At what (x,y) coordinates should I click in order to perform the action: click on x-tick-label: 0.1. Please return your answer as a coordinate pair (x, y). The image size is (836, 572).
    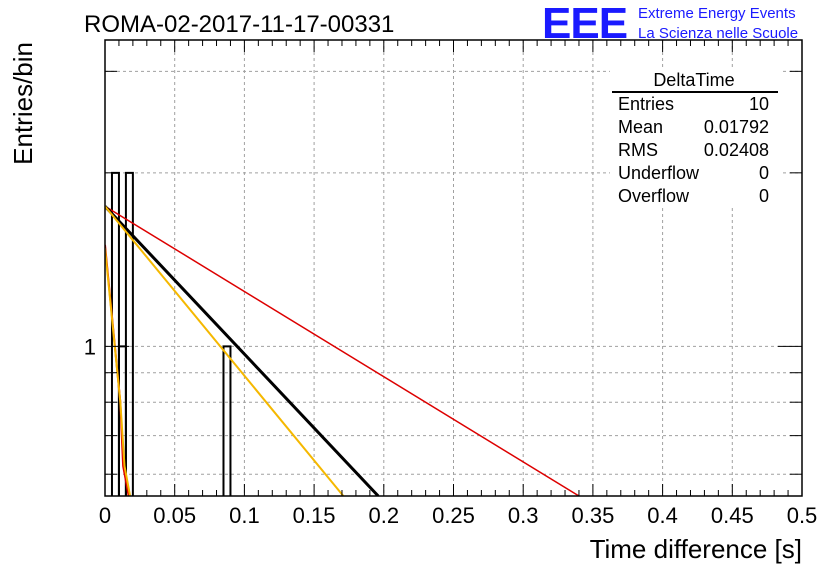
    Looking at the image, I should click on (244, 515).